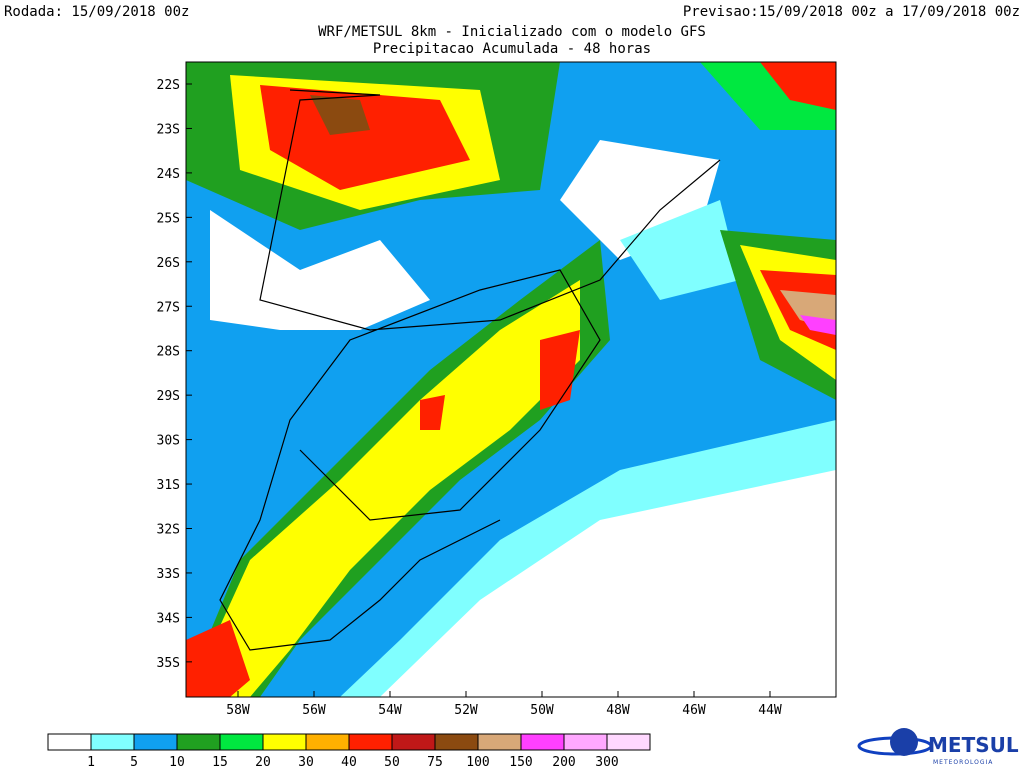 The width and height of the screenshot is (1024, 774). I want to click on logo-globe, so click(904, 742).